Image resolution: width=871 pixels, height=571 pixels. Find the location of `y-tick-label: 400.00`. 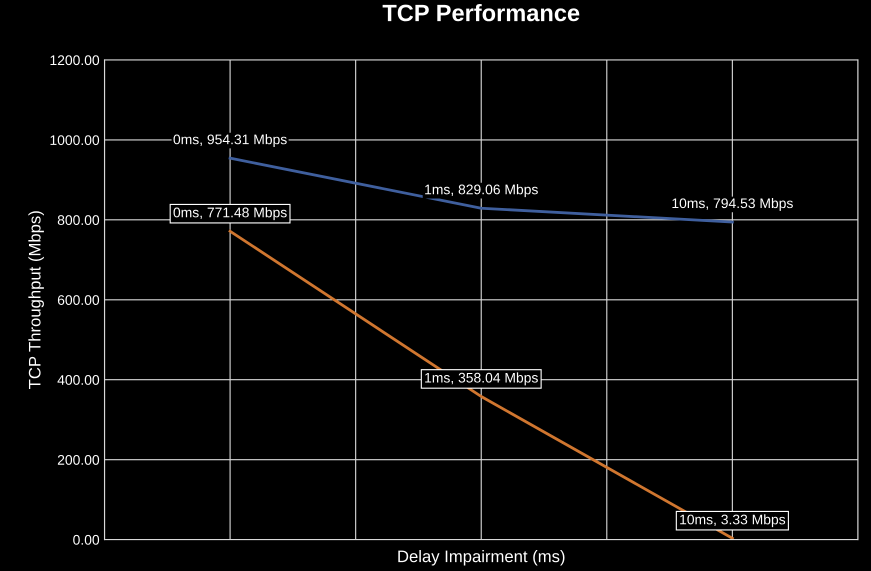

y-tick-label: 400.00 is located at coordinates (79, 380).